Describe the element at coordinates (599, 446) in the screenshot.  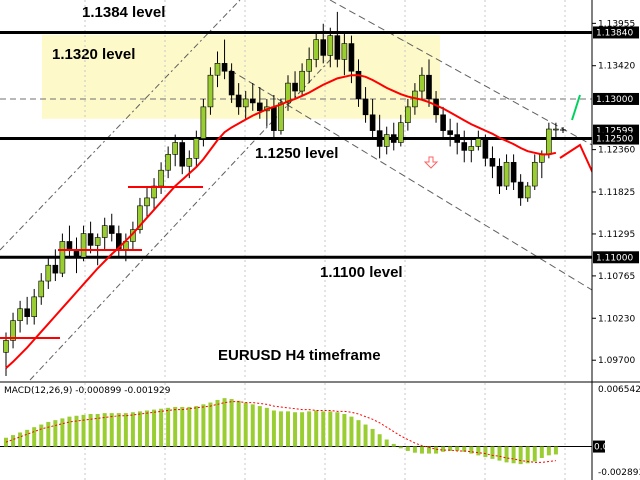
I see `macd-zero-tag` at that location.